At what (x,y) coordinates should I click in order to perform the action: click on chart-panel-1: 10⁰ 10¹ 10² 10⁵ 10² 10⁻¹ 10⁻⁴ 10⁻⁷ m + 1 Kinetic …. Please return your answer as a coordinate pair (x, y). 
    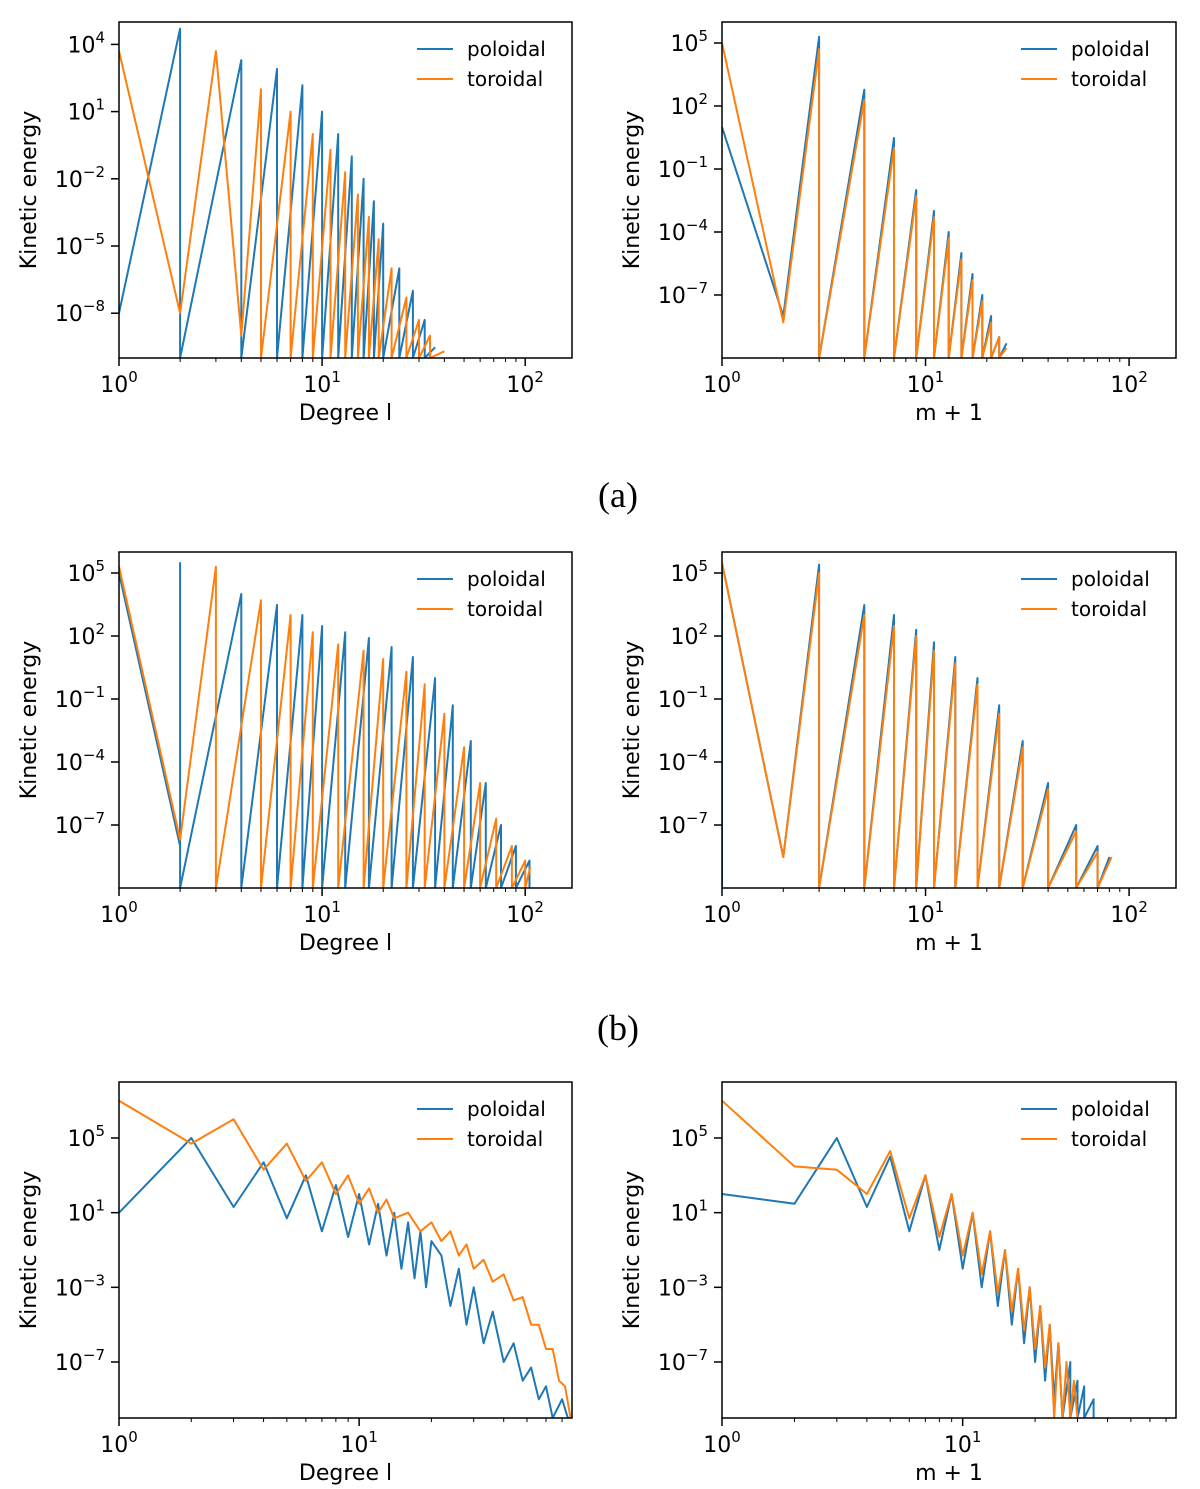
    Looking at the image, I should click on (898, 223).